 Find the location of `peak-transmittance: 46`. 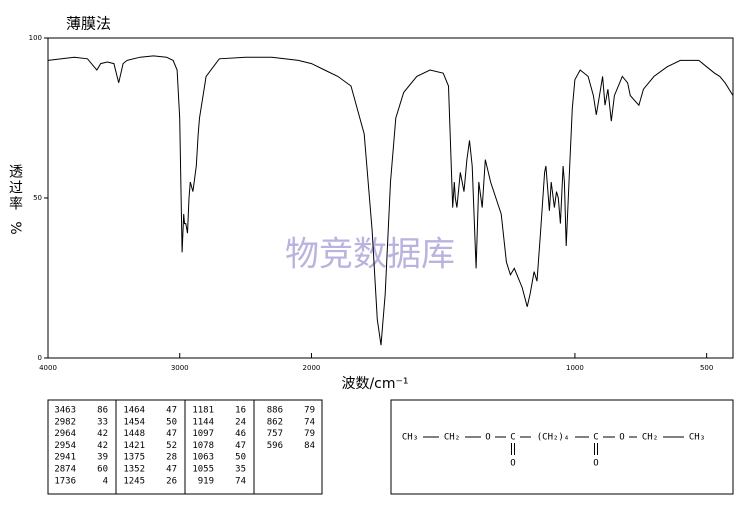

peak-transmittance: 46 is located at coordinates (240, 434).